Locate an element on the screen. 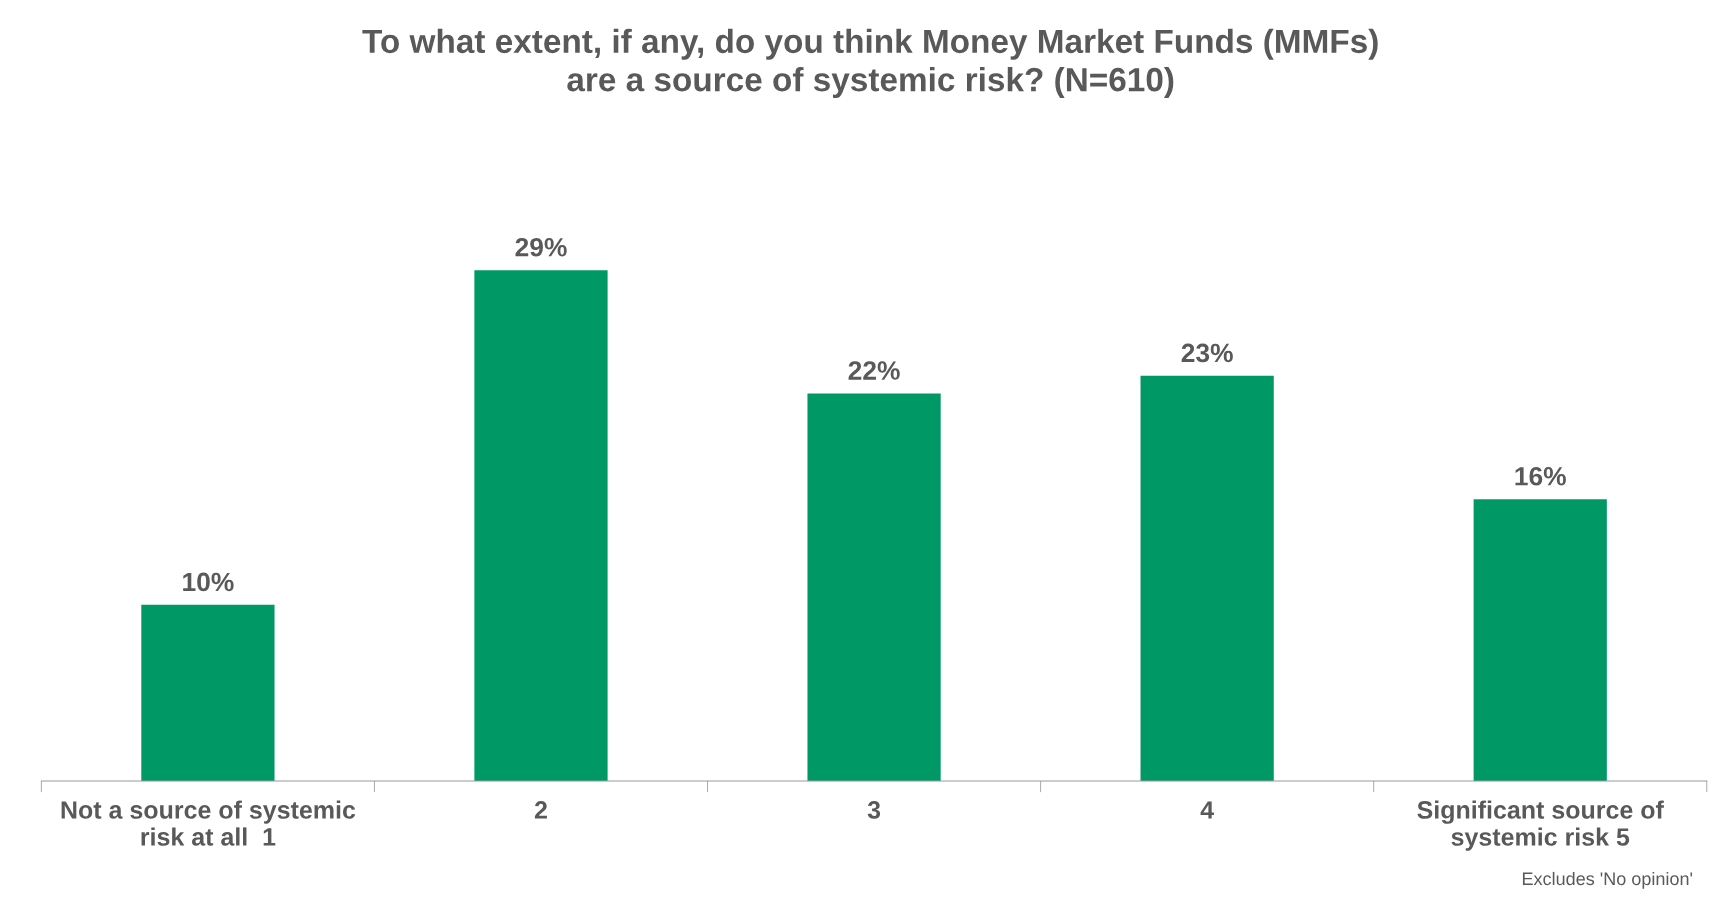 This screenshot has width=1724, height=905. data-label: 23% is located at coordinates (1207, 353).